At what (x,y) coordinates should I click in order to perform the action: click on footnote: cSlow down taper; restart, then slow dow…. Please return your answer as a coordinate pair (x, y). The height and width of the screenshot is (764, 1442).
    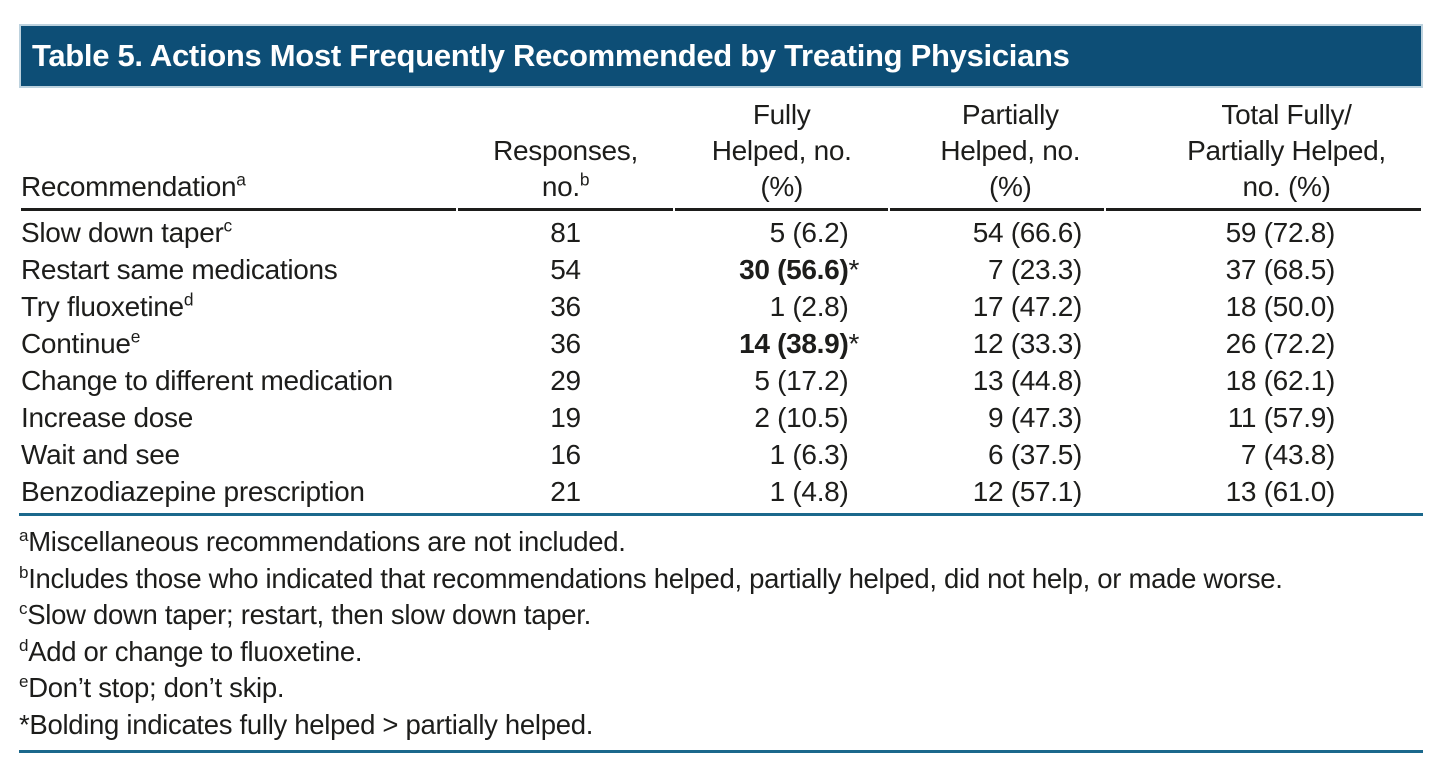
    Looking at the image, I should click on (305, 614).